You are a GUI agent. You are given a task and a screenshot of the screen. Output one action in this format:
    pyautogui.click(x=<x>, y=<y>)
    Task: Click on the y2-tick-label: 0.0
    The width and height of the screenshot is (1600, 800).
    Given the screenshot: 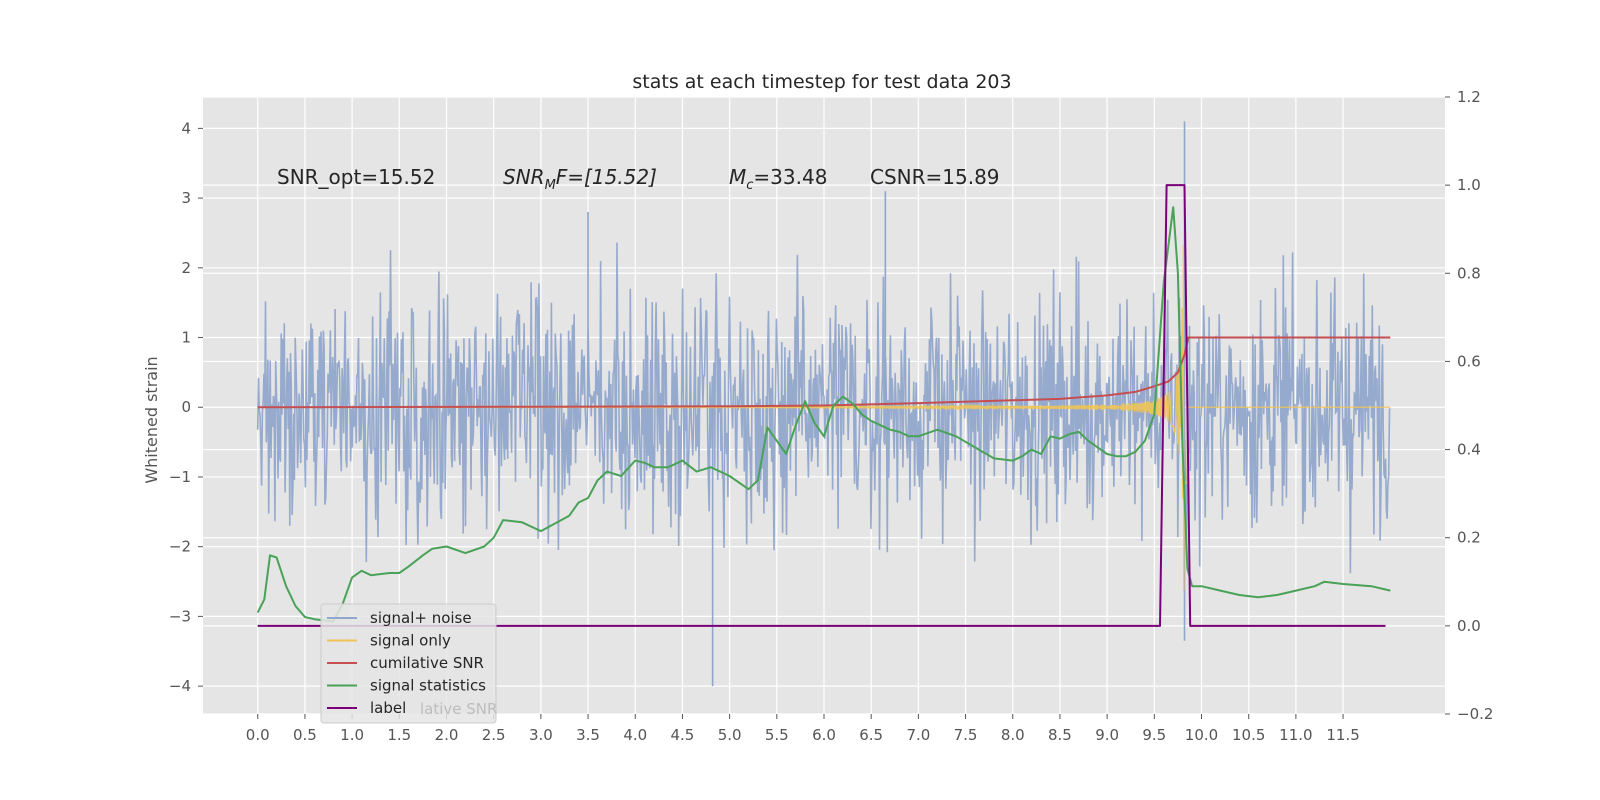 What is the action you would take?
    pyautogui.click(x=1469, y=626)
    